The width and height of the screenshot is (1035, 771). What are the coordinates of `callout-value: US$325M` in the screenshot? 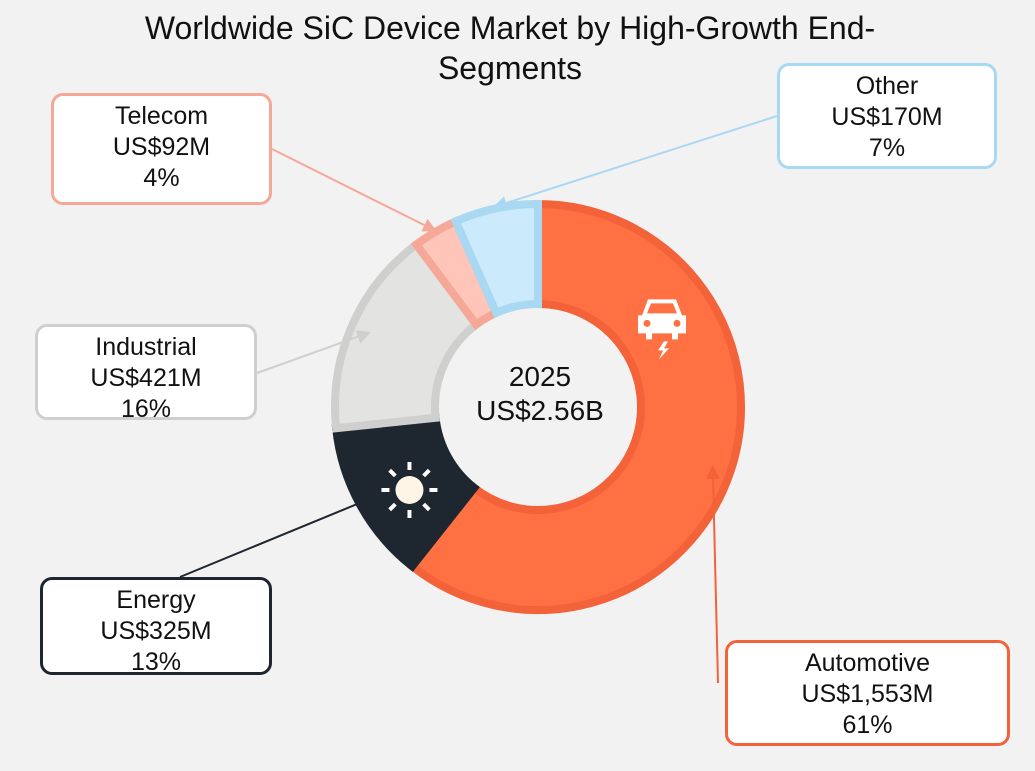 It's located at (156, 631).